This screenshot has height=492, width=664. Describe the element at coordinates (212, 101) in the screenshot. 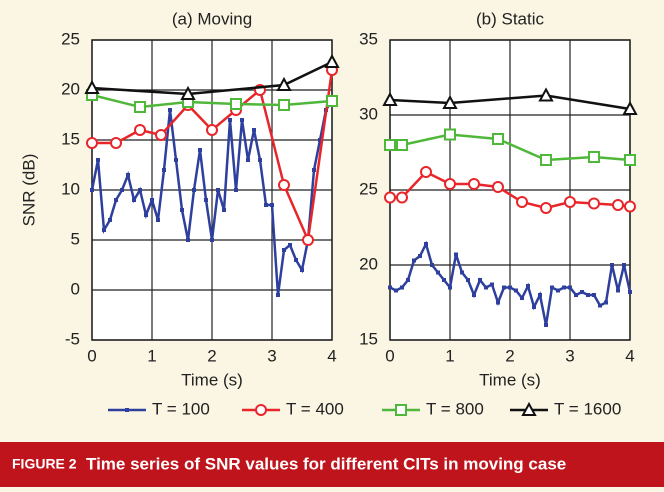

I see `series-line` at that location.